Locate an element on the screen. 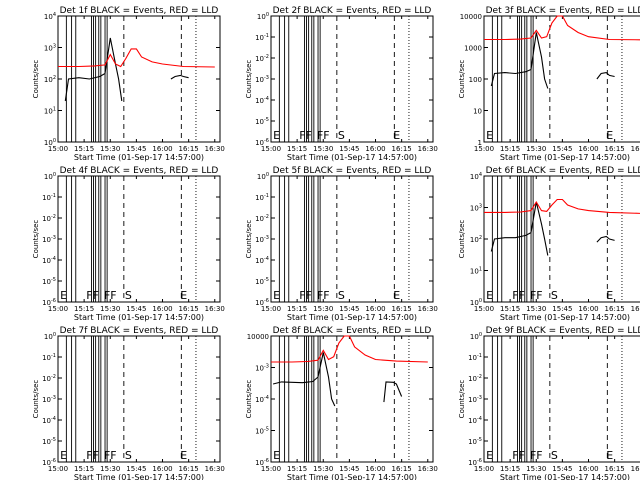  y-tick-label: 10⁰ is located at coordinates (476, 336).